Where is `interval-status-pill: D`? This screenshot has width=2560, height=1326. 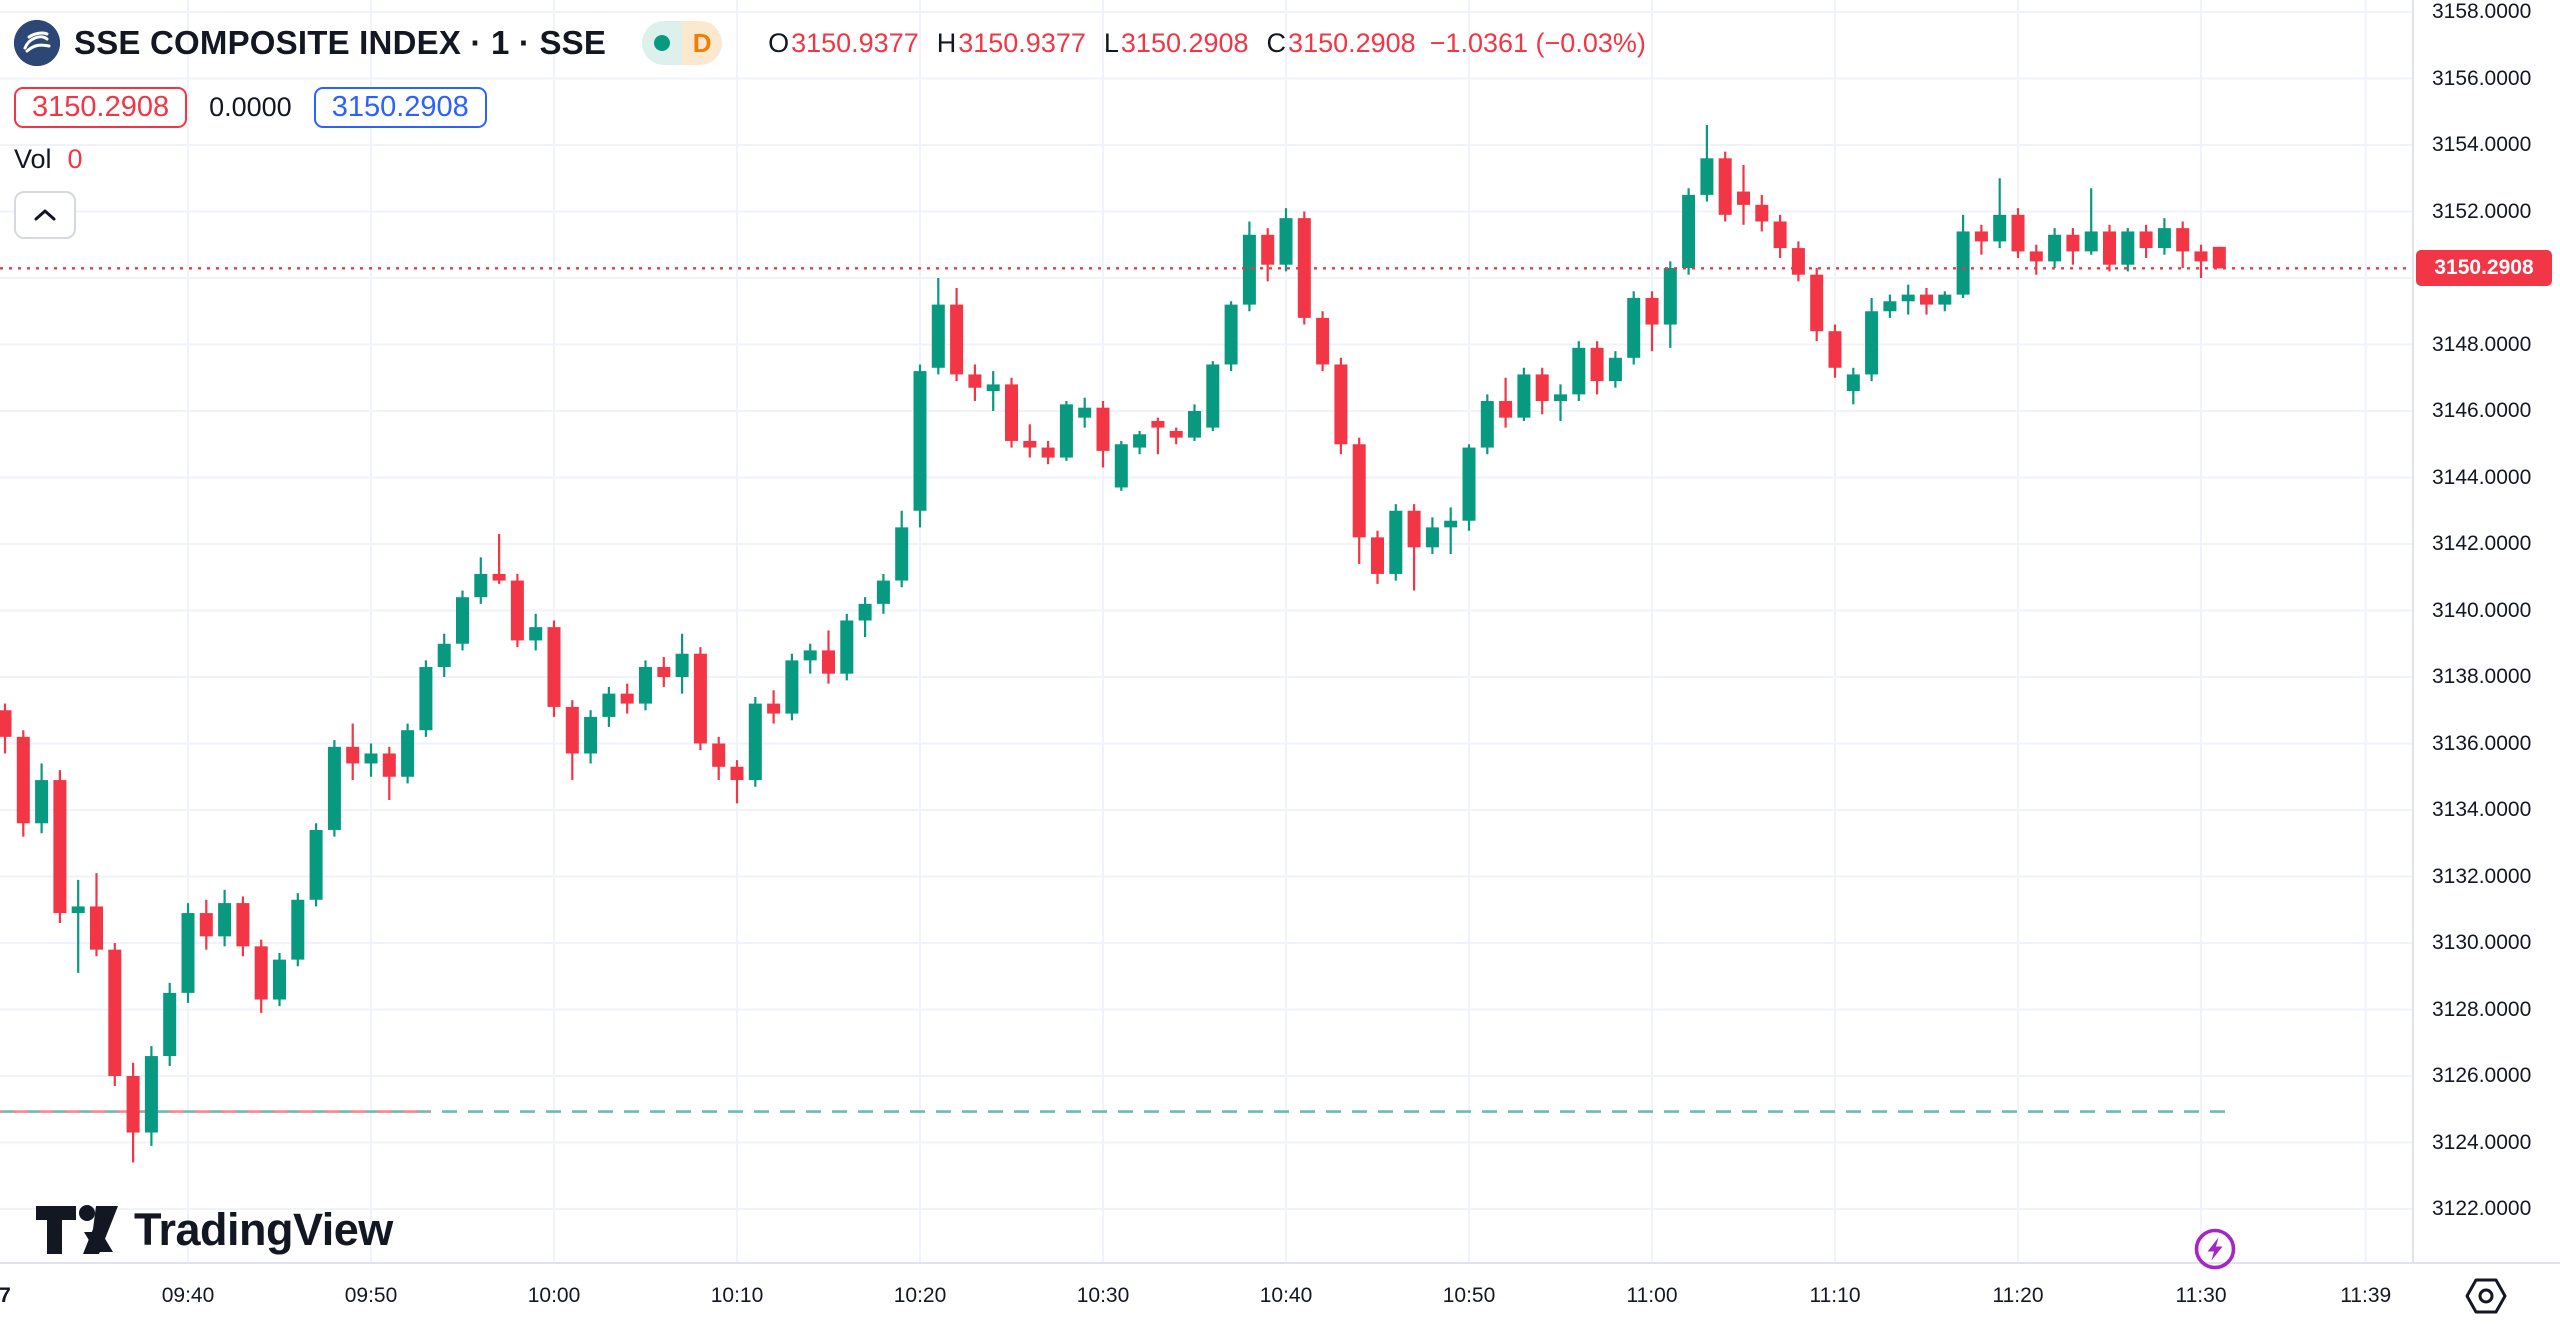
interval-status-pill: D is located at coordinates (682, 43).